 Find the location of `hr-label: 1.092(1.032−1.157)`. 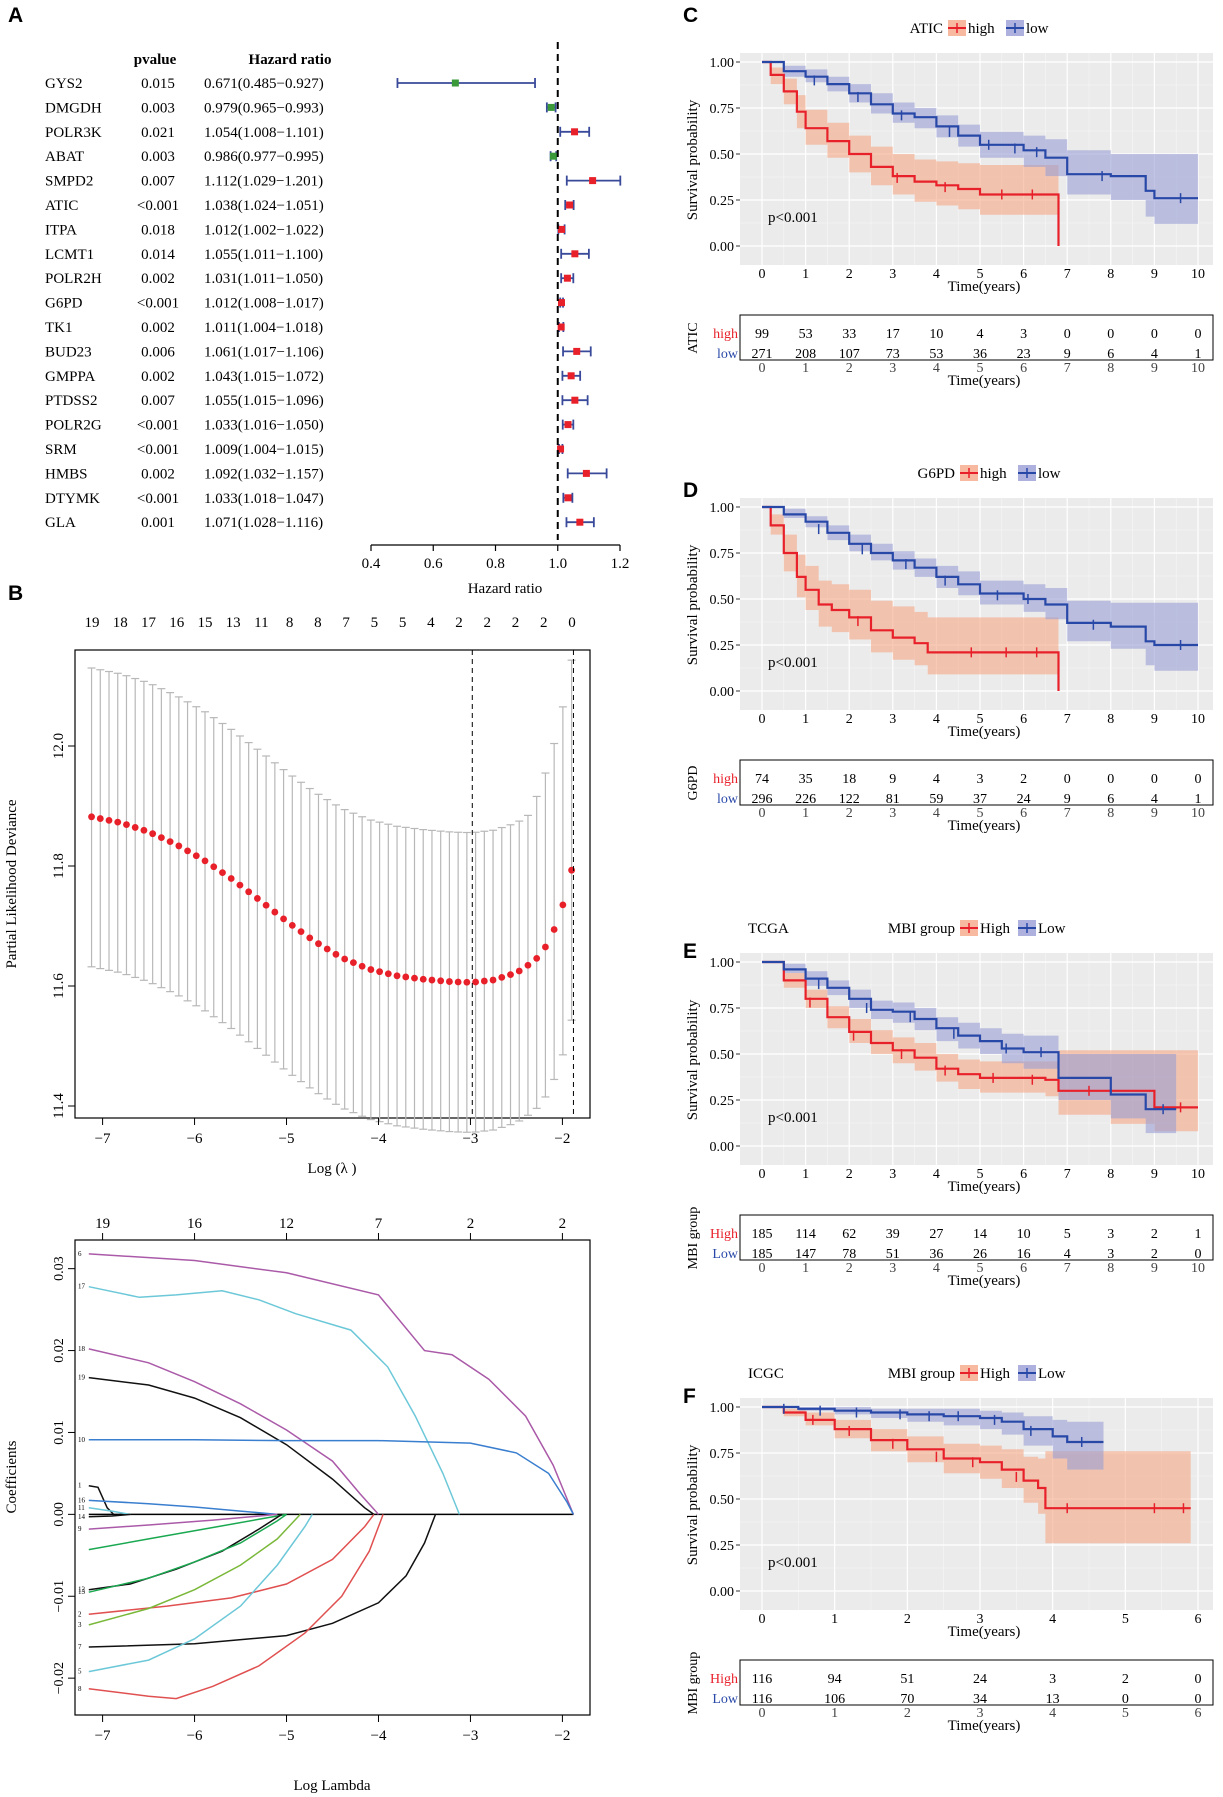

hr-label: 1.092(1.032−1.157) is located at coordinates (264, 474).